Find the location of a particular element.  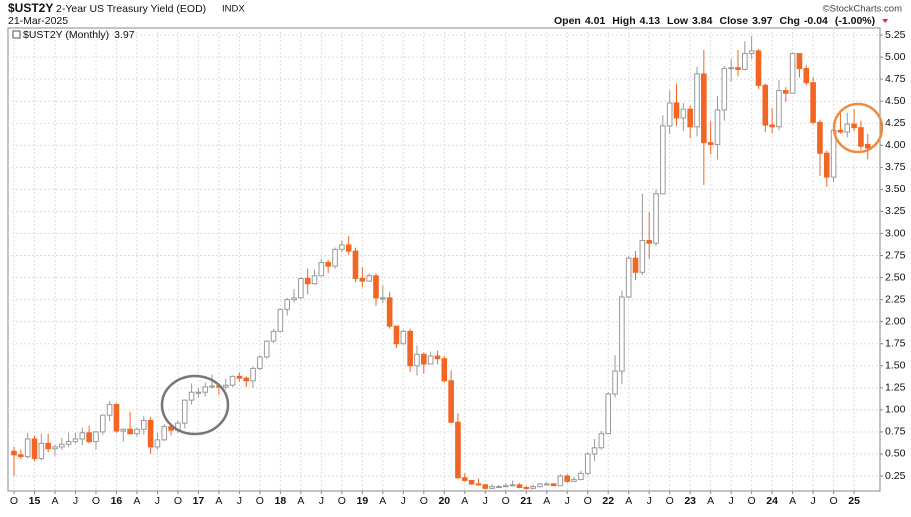

x-tick-label: 23 is located at coordinates (690, 501).